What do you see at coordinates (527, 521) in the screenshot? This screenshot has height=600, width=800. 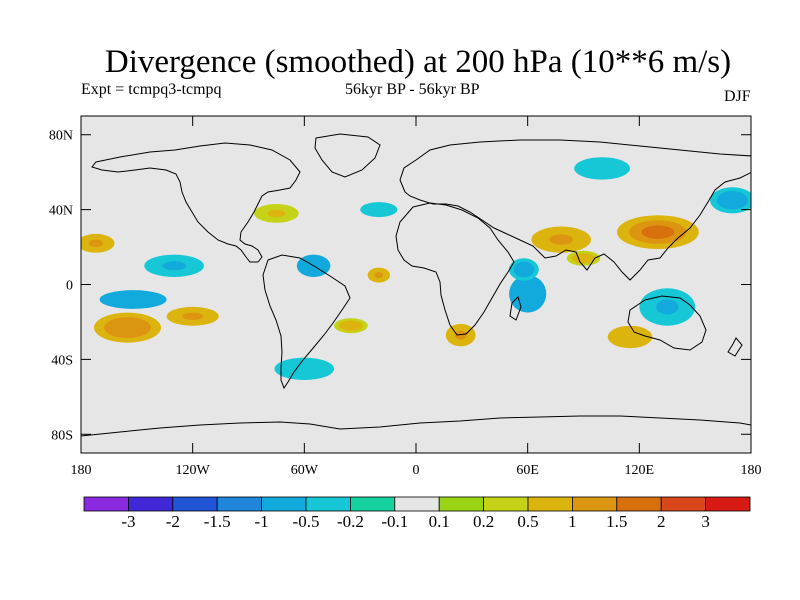 I see `colorbar-label-9: 0.5` at bounding box center [527, 521].